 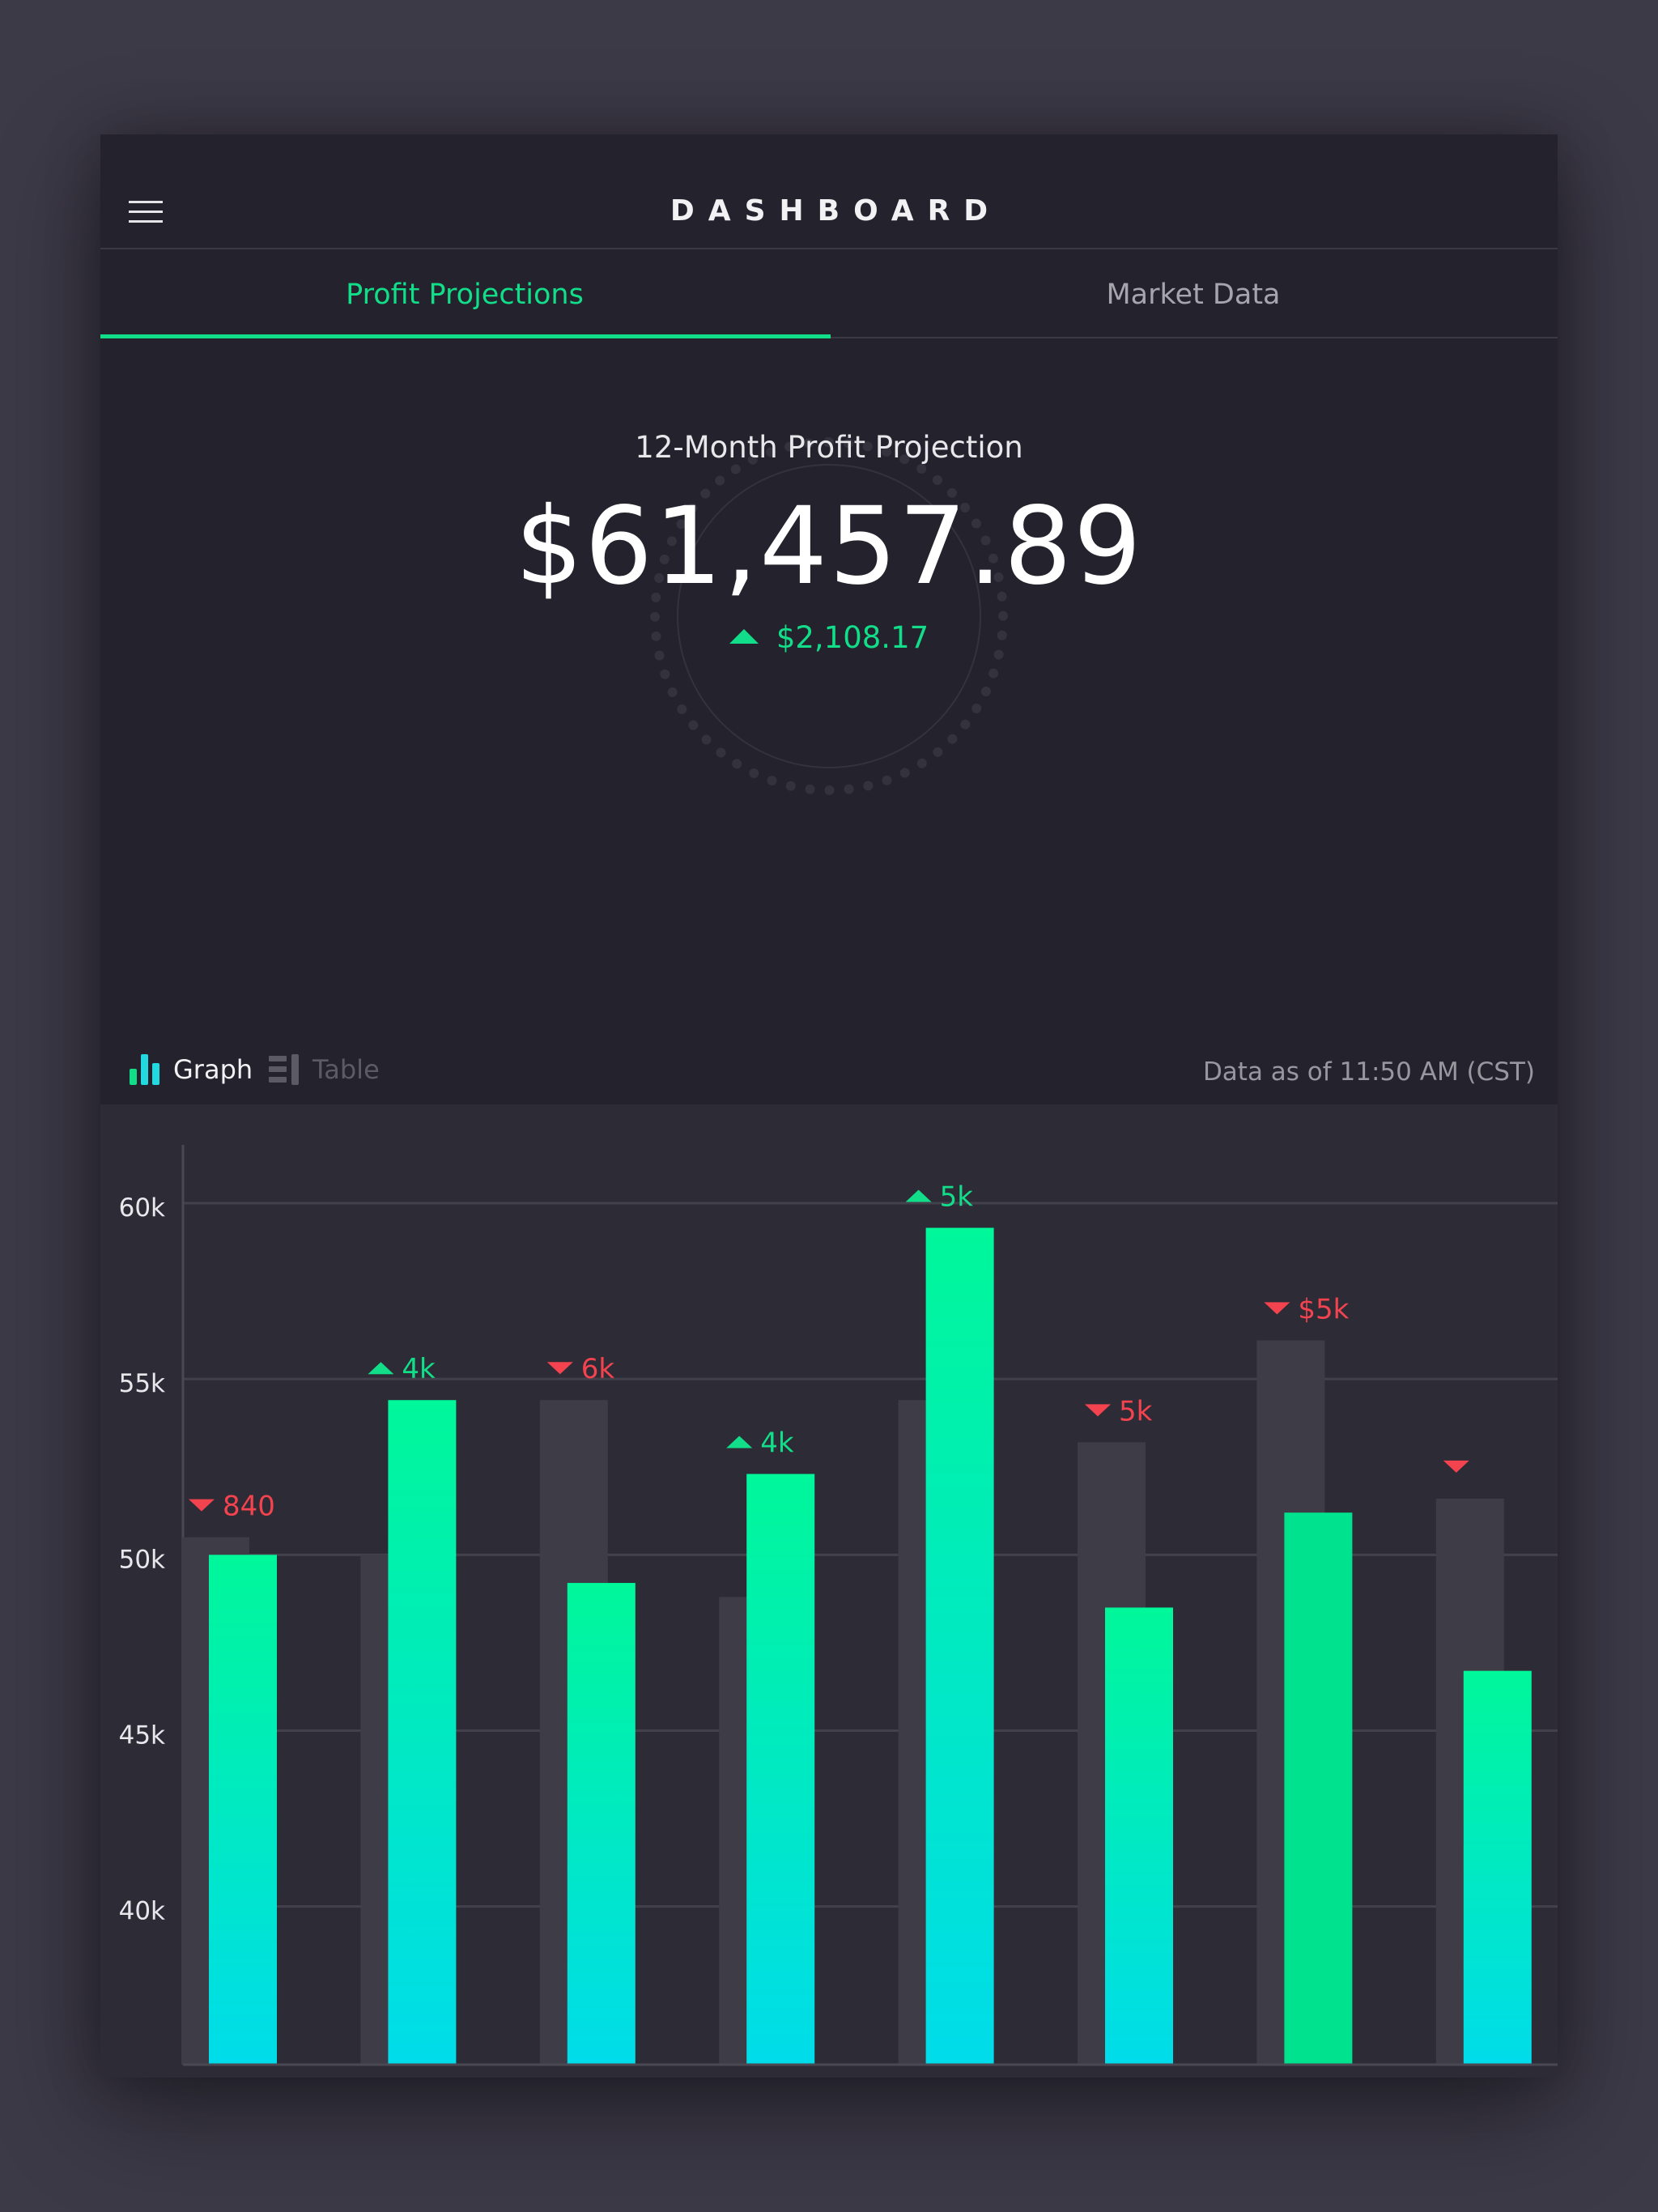 What do you see at coordinates (346, 1070) in the screenshot?
I see `table-view-label: Table` at bounding box center [346, 1070].